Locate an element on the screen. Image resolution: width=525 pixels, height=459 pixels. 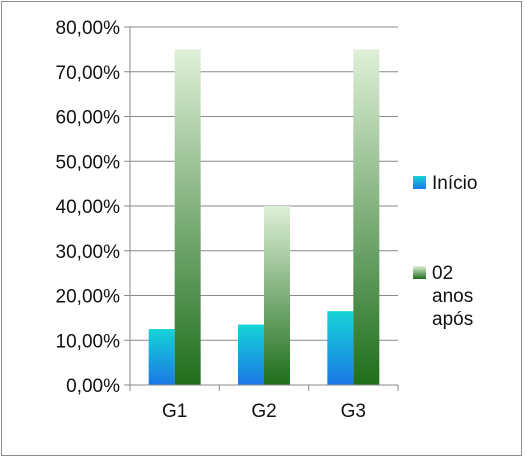
bar-series1-g3 is located at coordinates (340, 348).